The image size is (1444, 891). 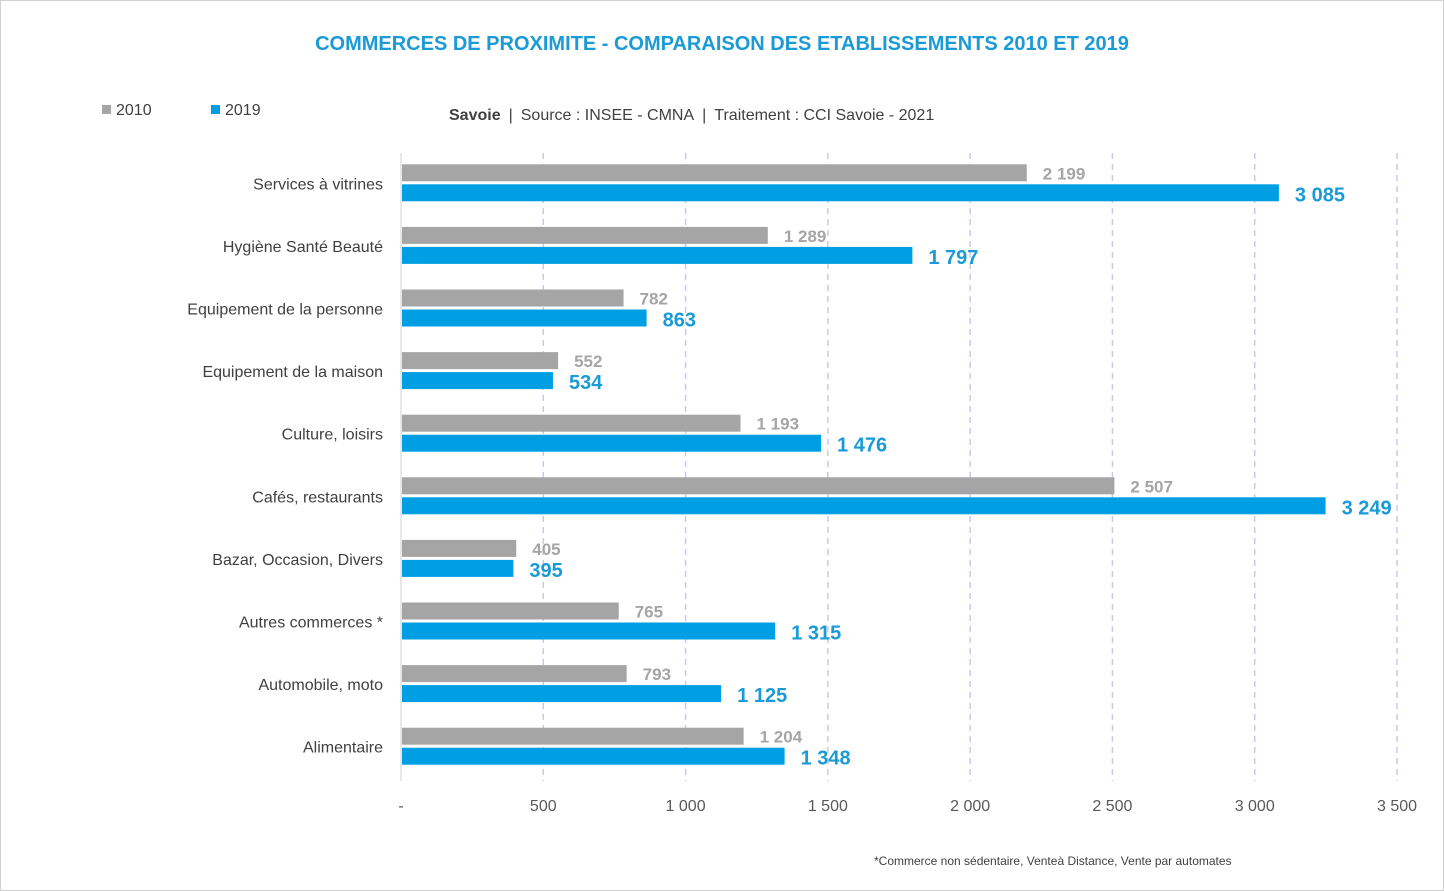 What do you see at coordinates (297, 560) in the screenshot?
I see `category-label: Bazar, Occasion, Divers` at bounding box center [297, 560].